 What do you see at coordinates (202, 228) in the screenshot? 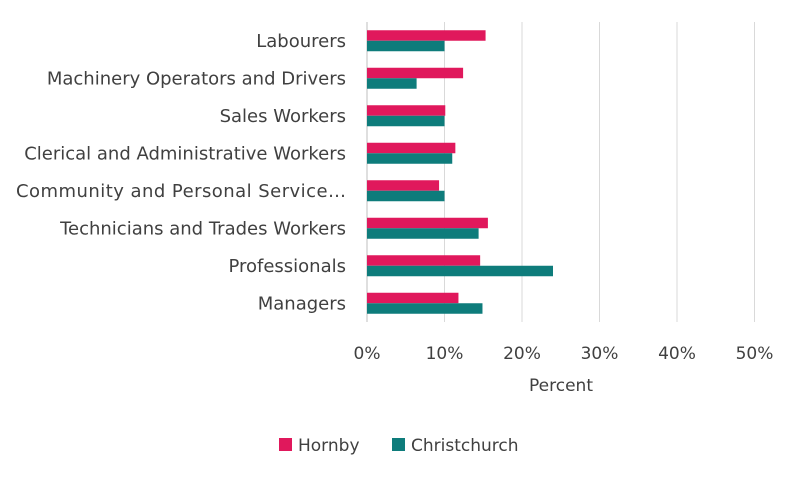
I see `category-label: Technicians and Trades Workers` at bounding box center [202, 228].